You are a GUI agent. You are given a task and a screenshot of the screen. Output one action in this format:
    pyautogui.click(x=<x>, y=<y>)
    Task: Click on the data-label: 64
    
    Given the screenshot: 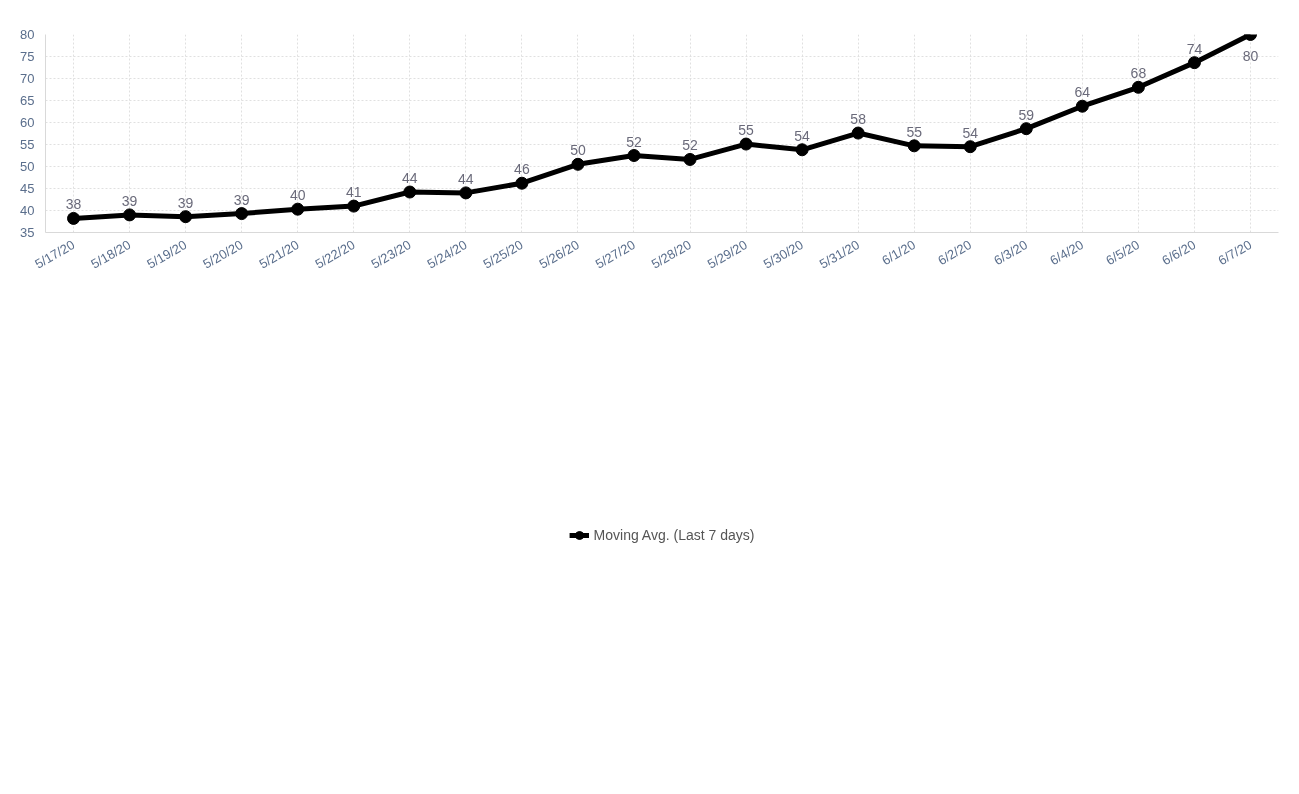 What is the action you would take?
    pyautogui.click(x=1082, y=92)
    